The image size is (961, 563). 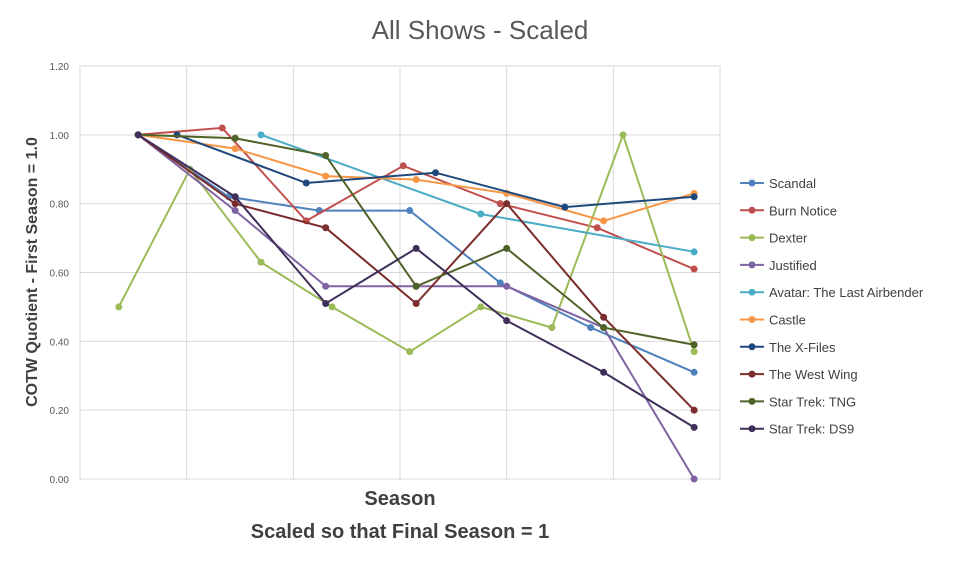 What do you see at coordinates (788, 238) in the screenshot?
I see `legend-label: Dexter` at bounding box center [788, 238].